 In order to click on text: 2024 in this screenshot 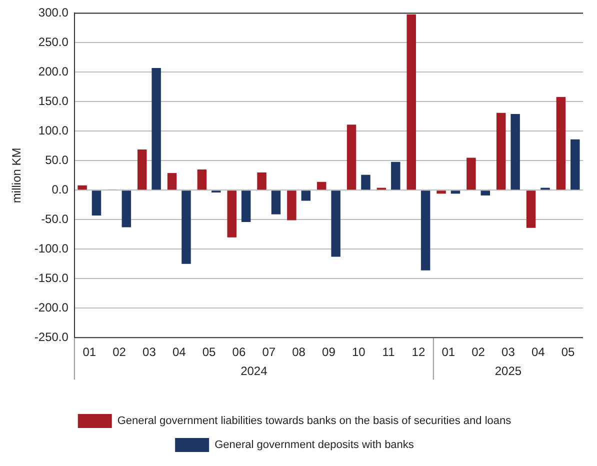, I will do `click(254, 371)`.